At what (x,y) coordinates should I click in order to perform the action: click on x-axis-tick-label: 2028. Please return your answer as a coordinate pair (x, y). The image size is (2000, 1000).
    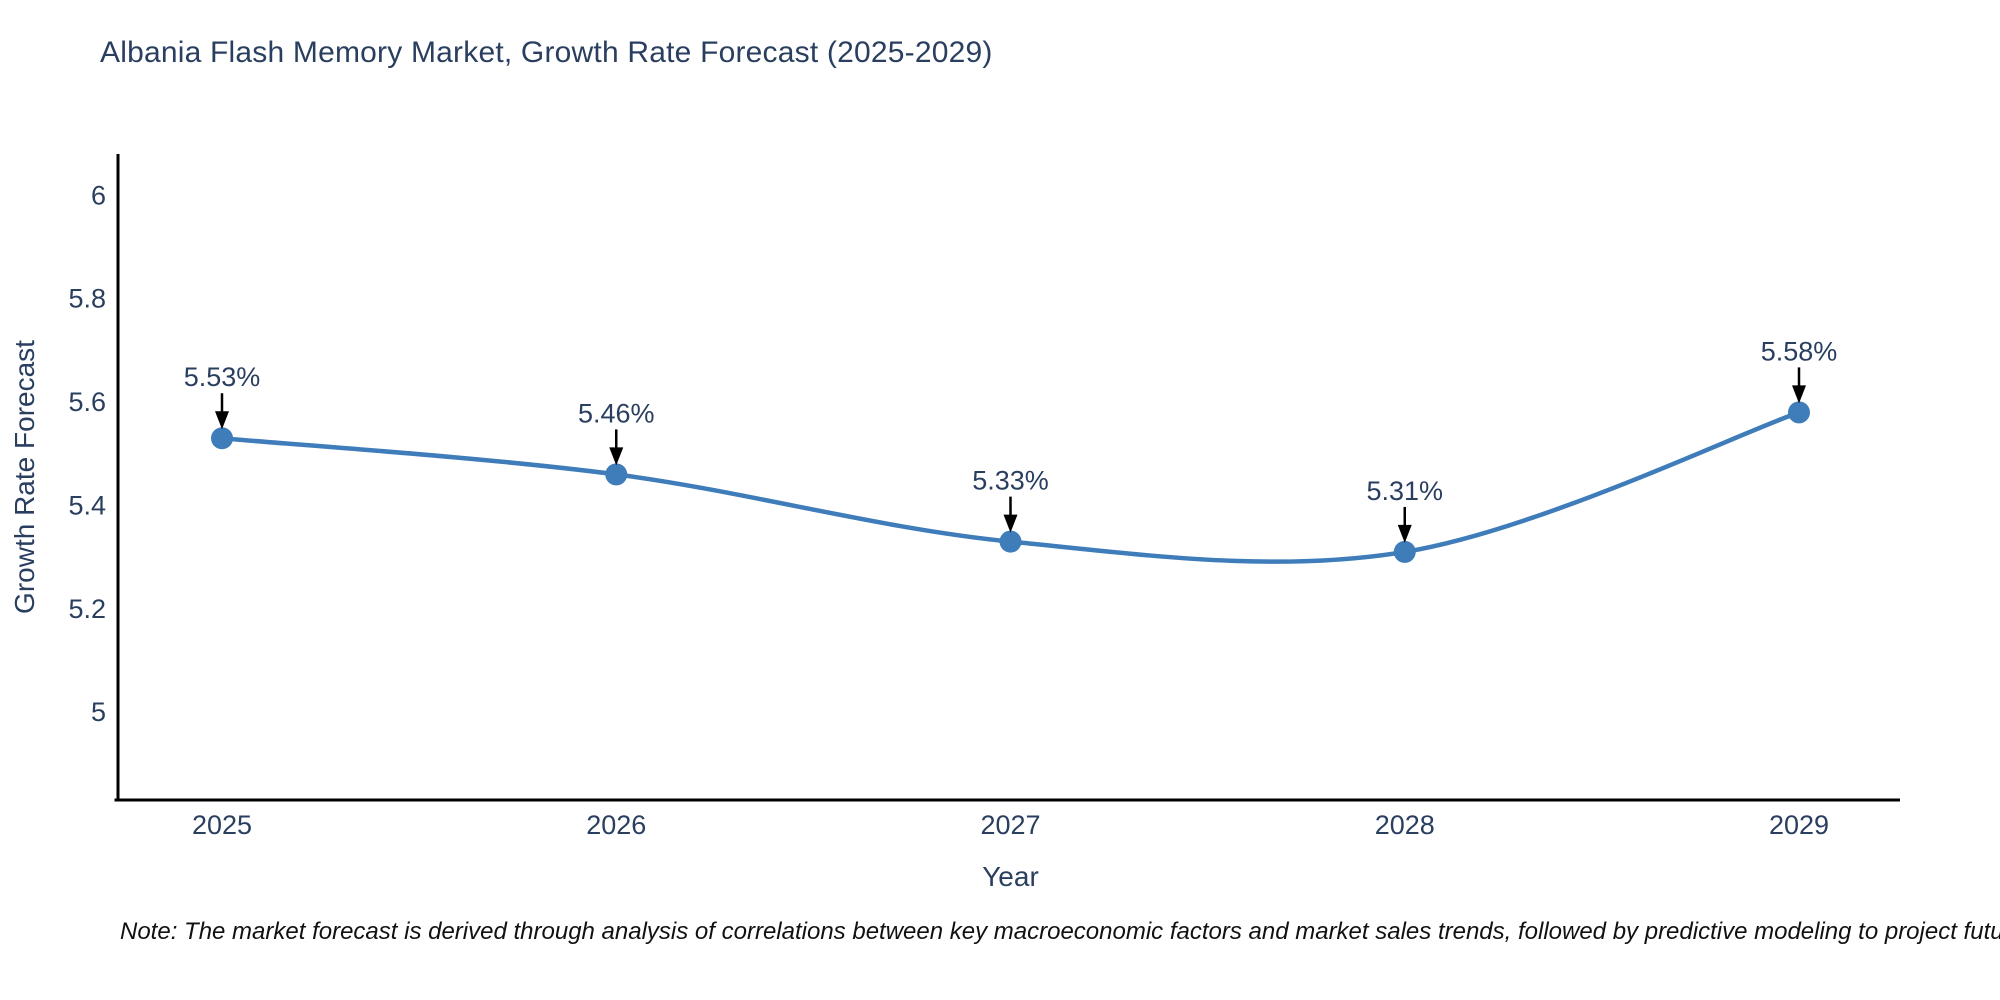
    Looking at the image, I should click on (1405, 825).